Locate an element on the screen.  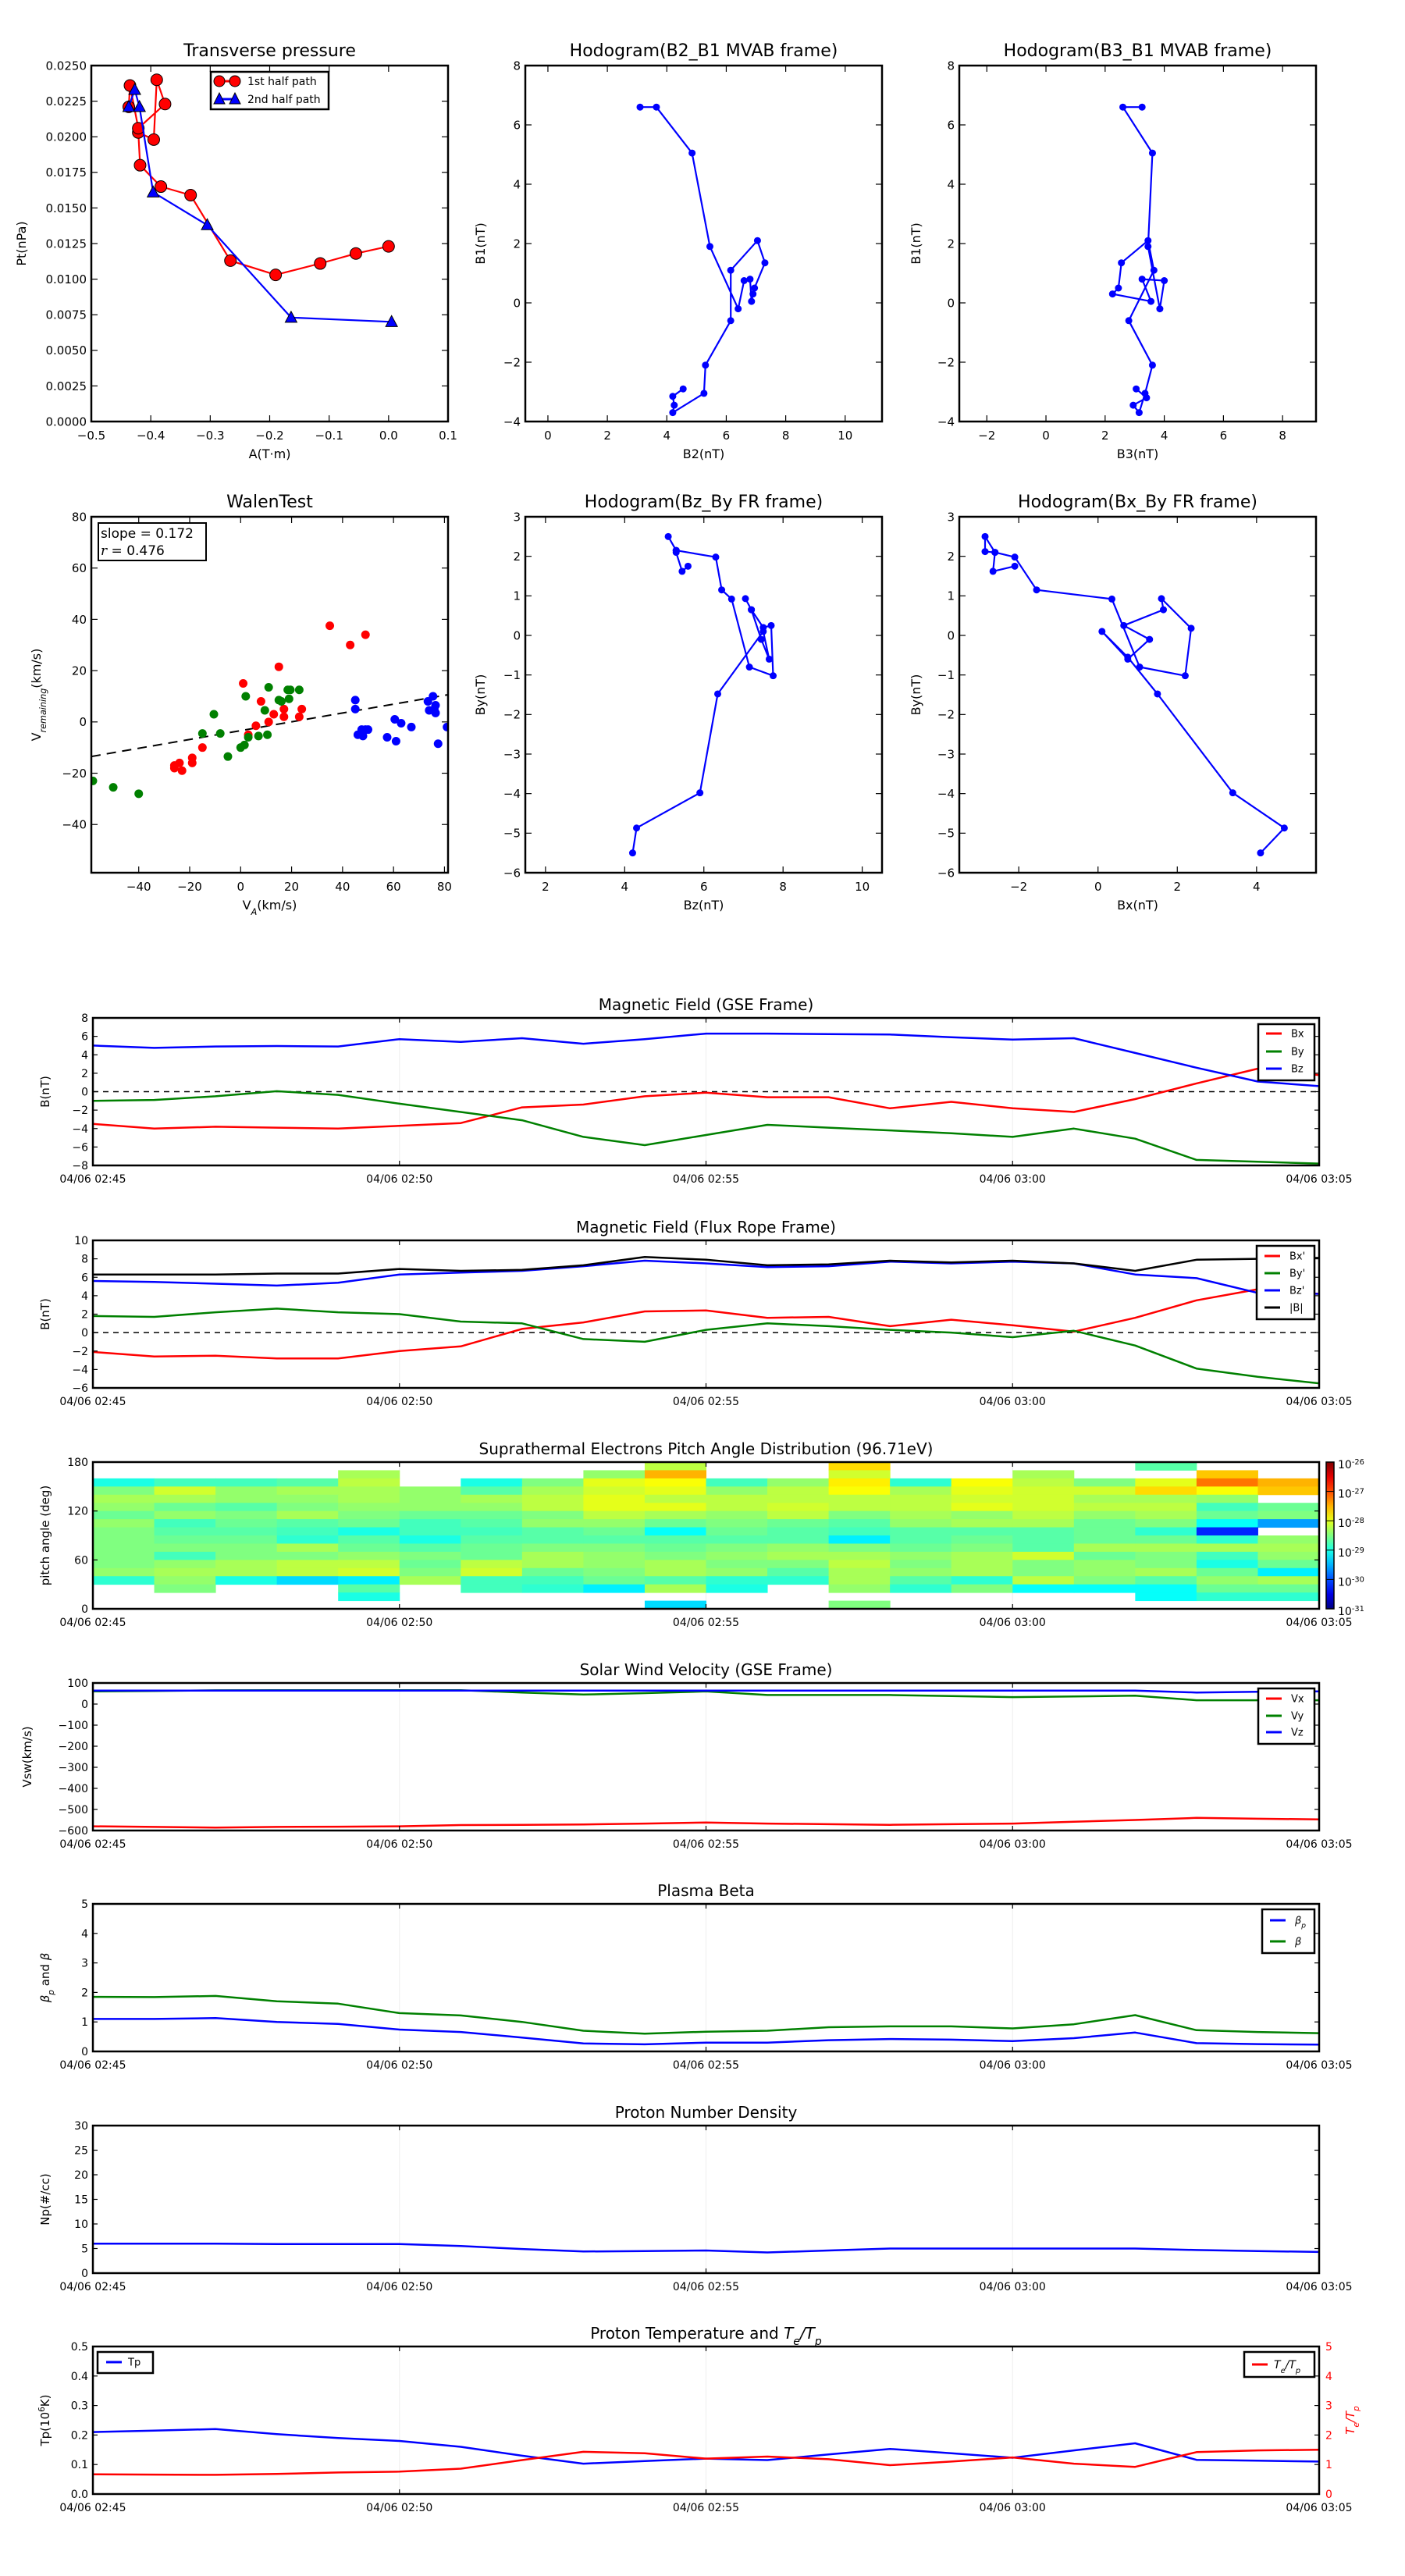
y2-tick-label: 4 is located at coordinates (1328, 2377).